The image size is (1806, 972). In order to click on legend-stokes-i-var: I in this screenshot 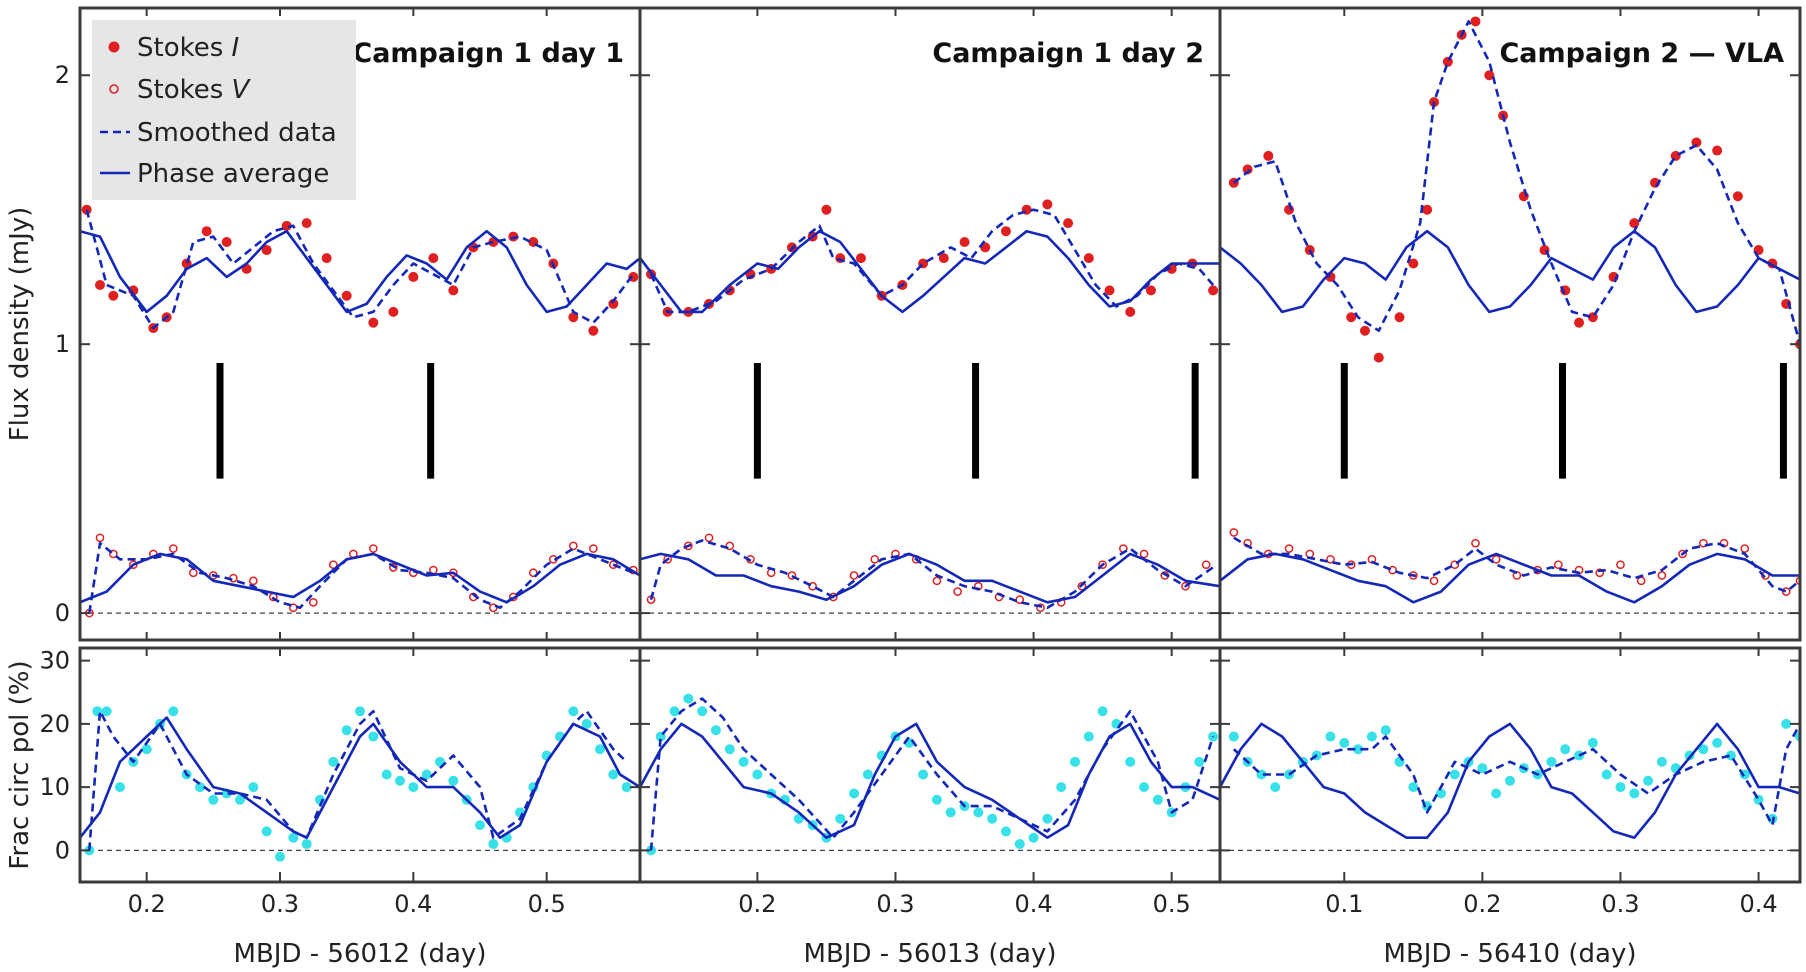, I will do `click(236, 48)`.